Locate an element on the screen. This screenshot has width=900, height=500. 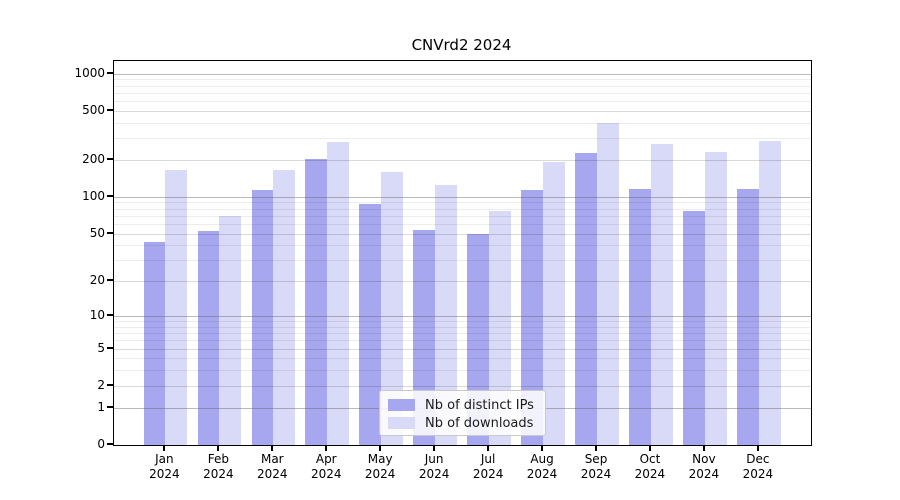
x-tick-label: Jul 2024 is located at coordinates (488, 466).